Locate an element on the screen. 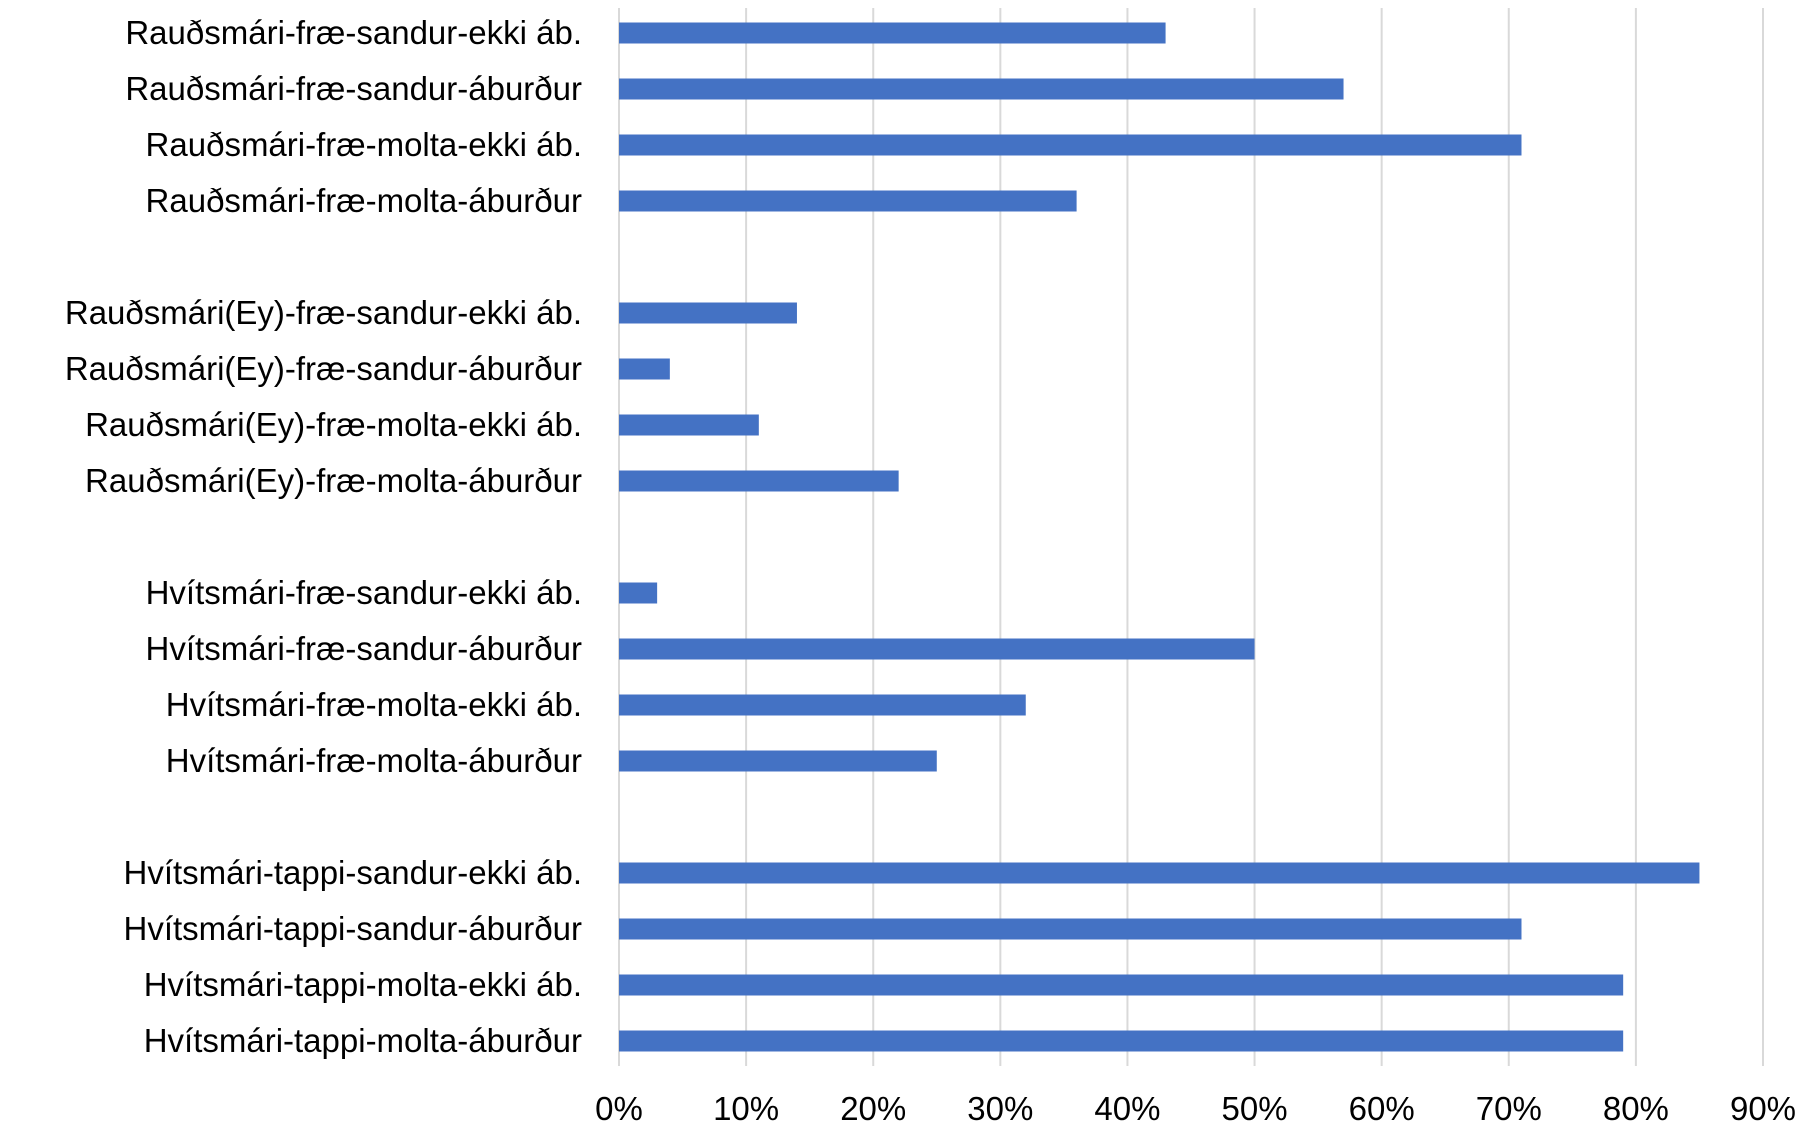 This screenshot has height=1134, width=1804. x-tick-label: 0% is located at coordinates (619, 1108).